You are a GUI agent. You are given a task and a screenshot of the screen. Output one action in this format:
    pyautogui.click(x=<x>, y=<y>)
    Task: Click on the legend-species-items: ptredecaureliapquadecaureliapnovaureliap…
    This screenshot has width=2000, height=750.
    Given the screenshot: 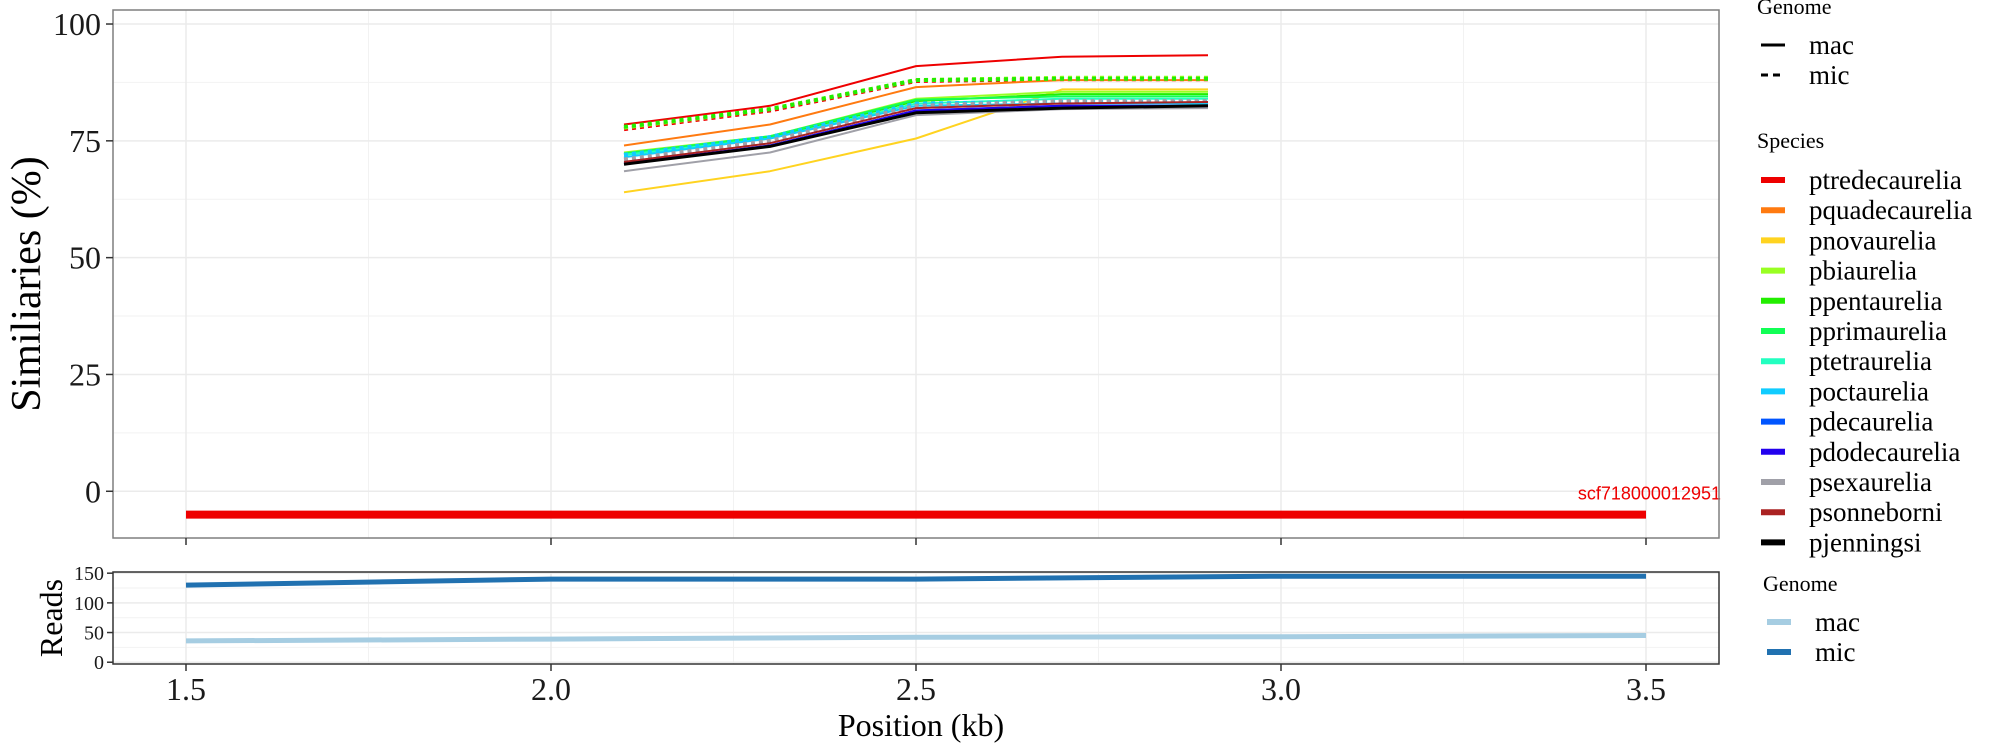 What is the action you would take?
    pyautogui.click(x=1866, y=361)
    